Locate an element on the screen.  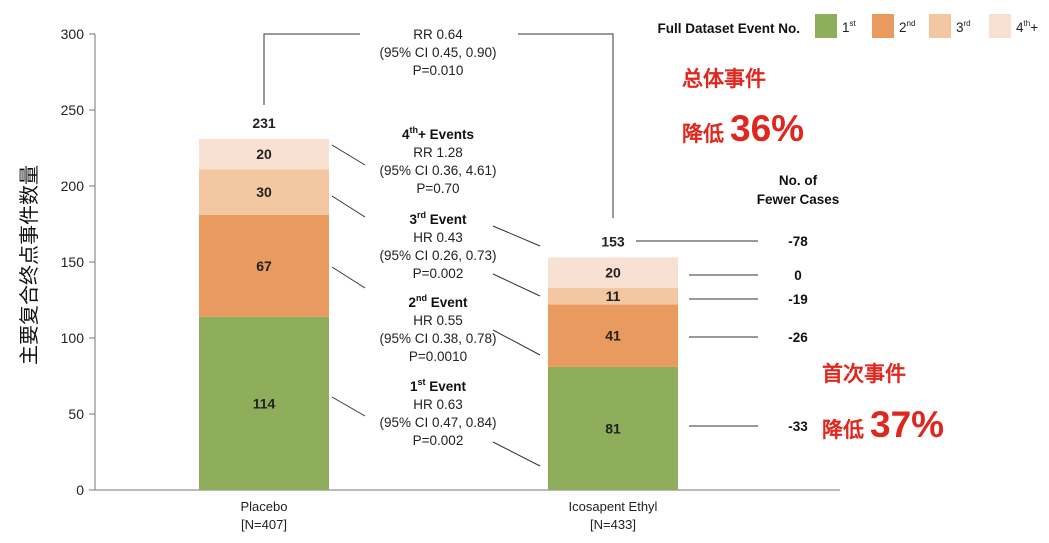
legend-swatch-2nd is located at coordinates (883, 26).